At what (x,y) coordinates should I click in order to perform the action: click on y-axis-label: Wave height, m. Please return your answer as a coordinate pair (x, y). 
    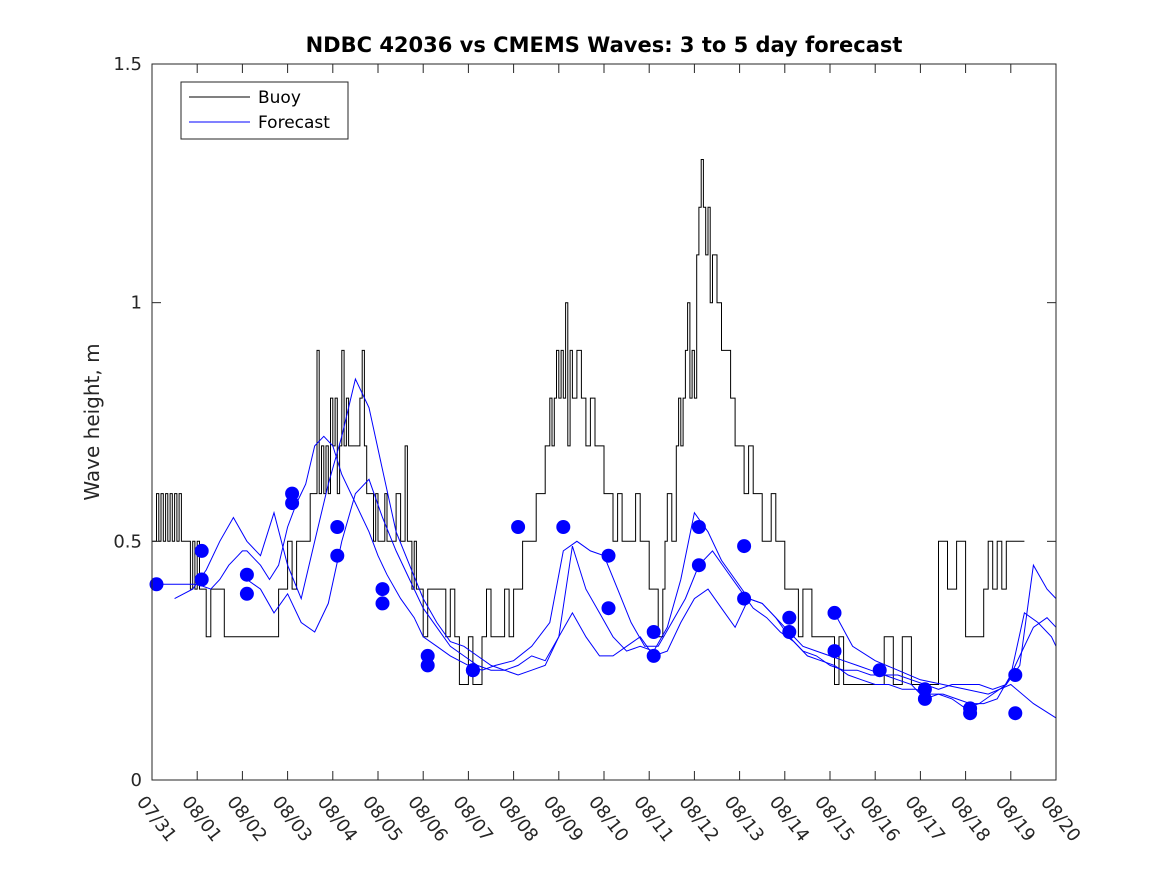
    Looking at the image, I should click on (92, 421).